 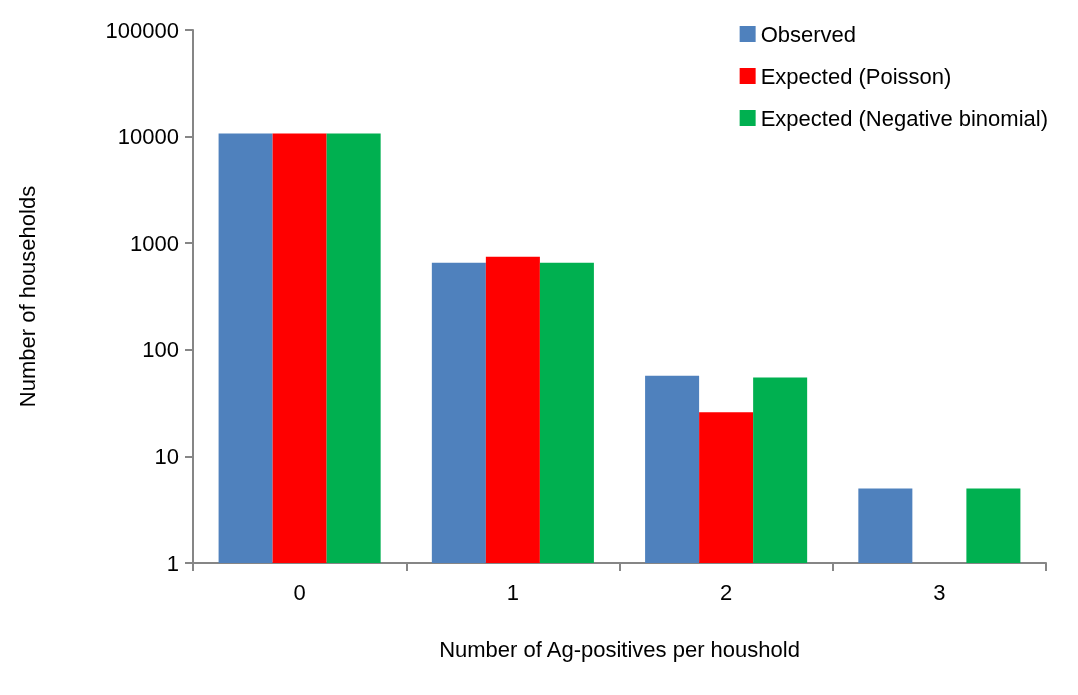 I want to click on x-tick-label: 2, so click(x=726, y=592).